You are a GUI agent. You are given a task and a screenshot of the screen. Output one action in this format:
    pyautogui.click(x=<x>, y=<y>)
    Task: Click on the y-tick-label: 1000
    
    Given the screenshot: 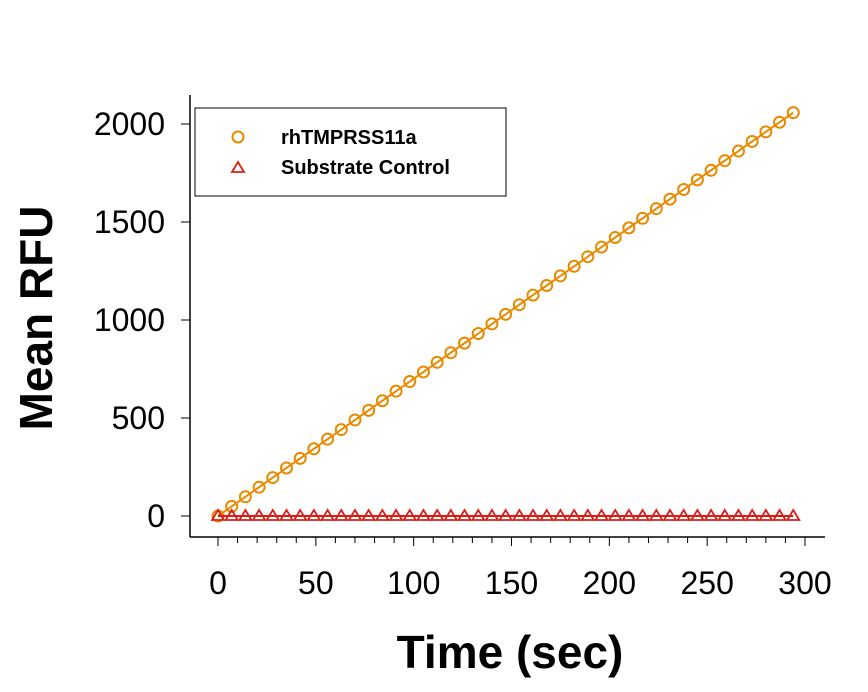 What is the action you would take?
    pyautogui.click(x=129, y=320)
    